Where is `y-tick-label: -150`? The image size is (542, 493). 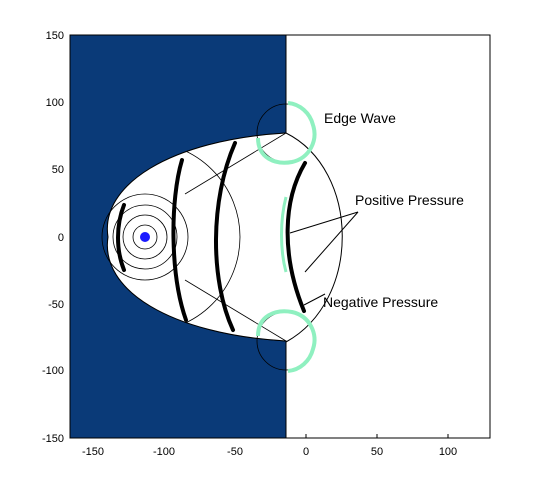 y-tick-label: -150 is located at coordinates (53, 439).